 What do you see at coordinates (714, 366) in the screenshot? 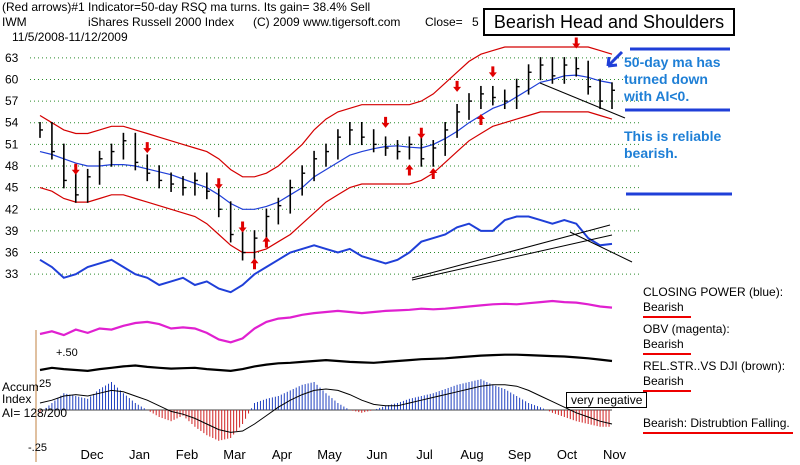
I see `relstr-label: REL.STR..VS DJI (brown):` at bounding box center [714, 366].